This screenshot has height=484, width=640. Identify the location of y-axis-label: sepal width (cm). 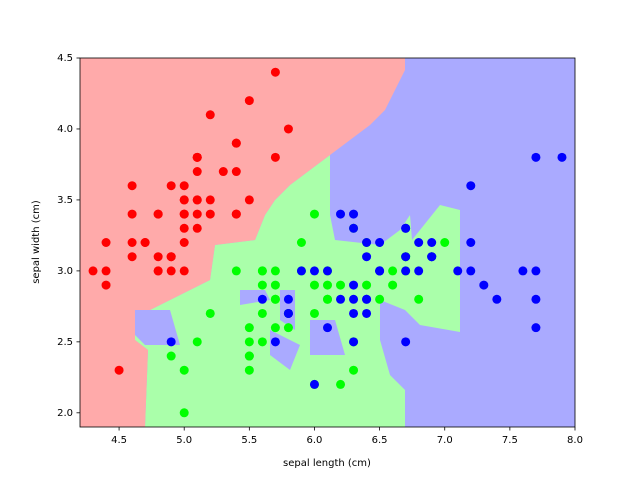
(36, 242).